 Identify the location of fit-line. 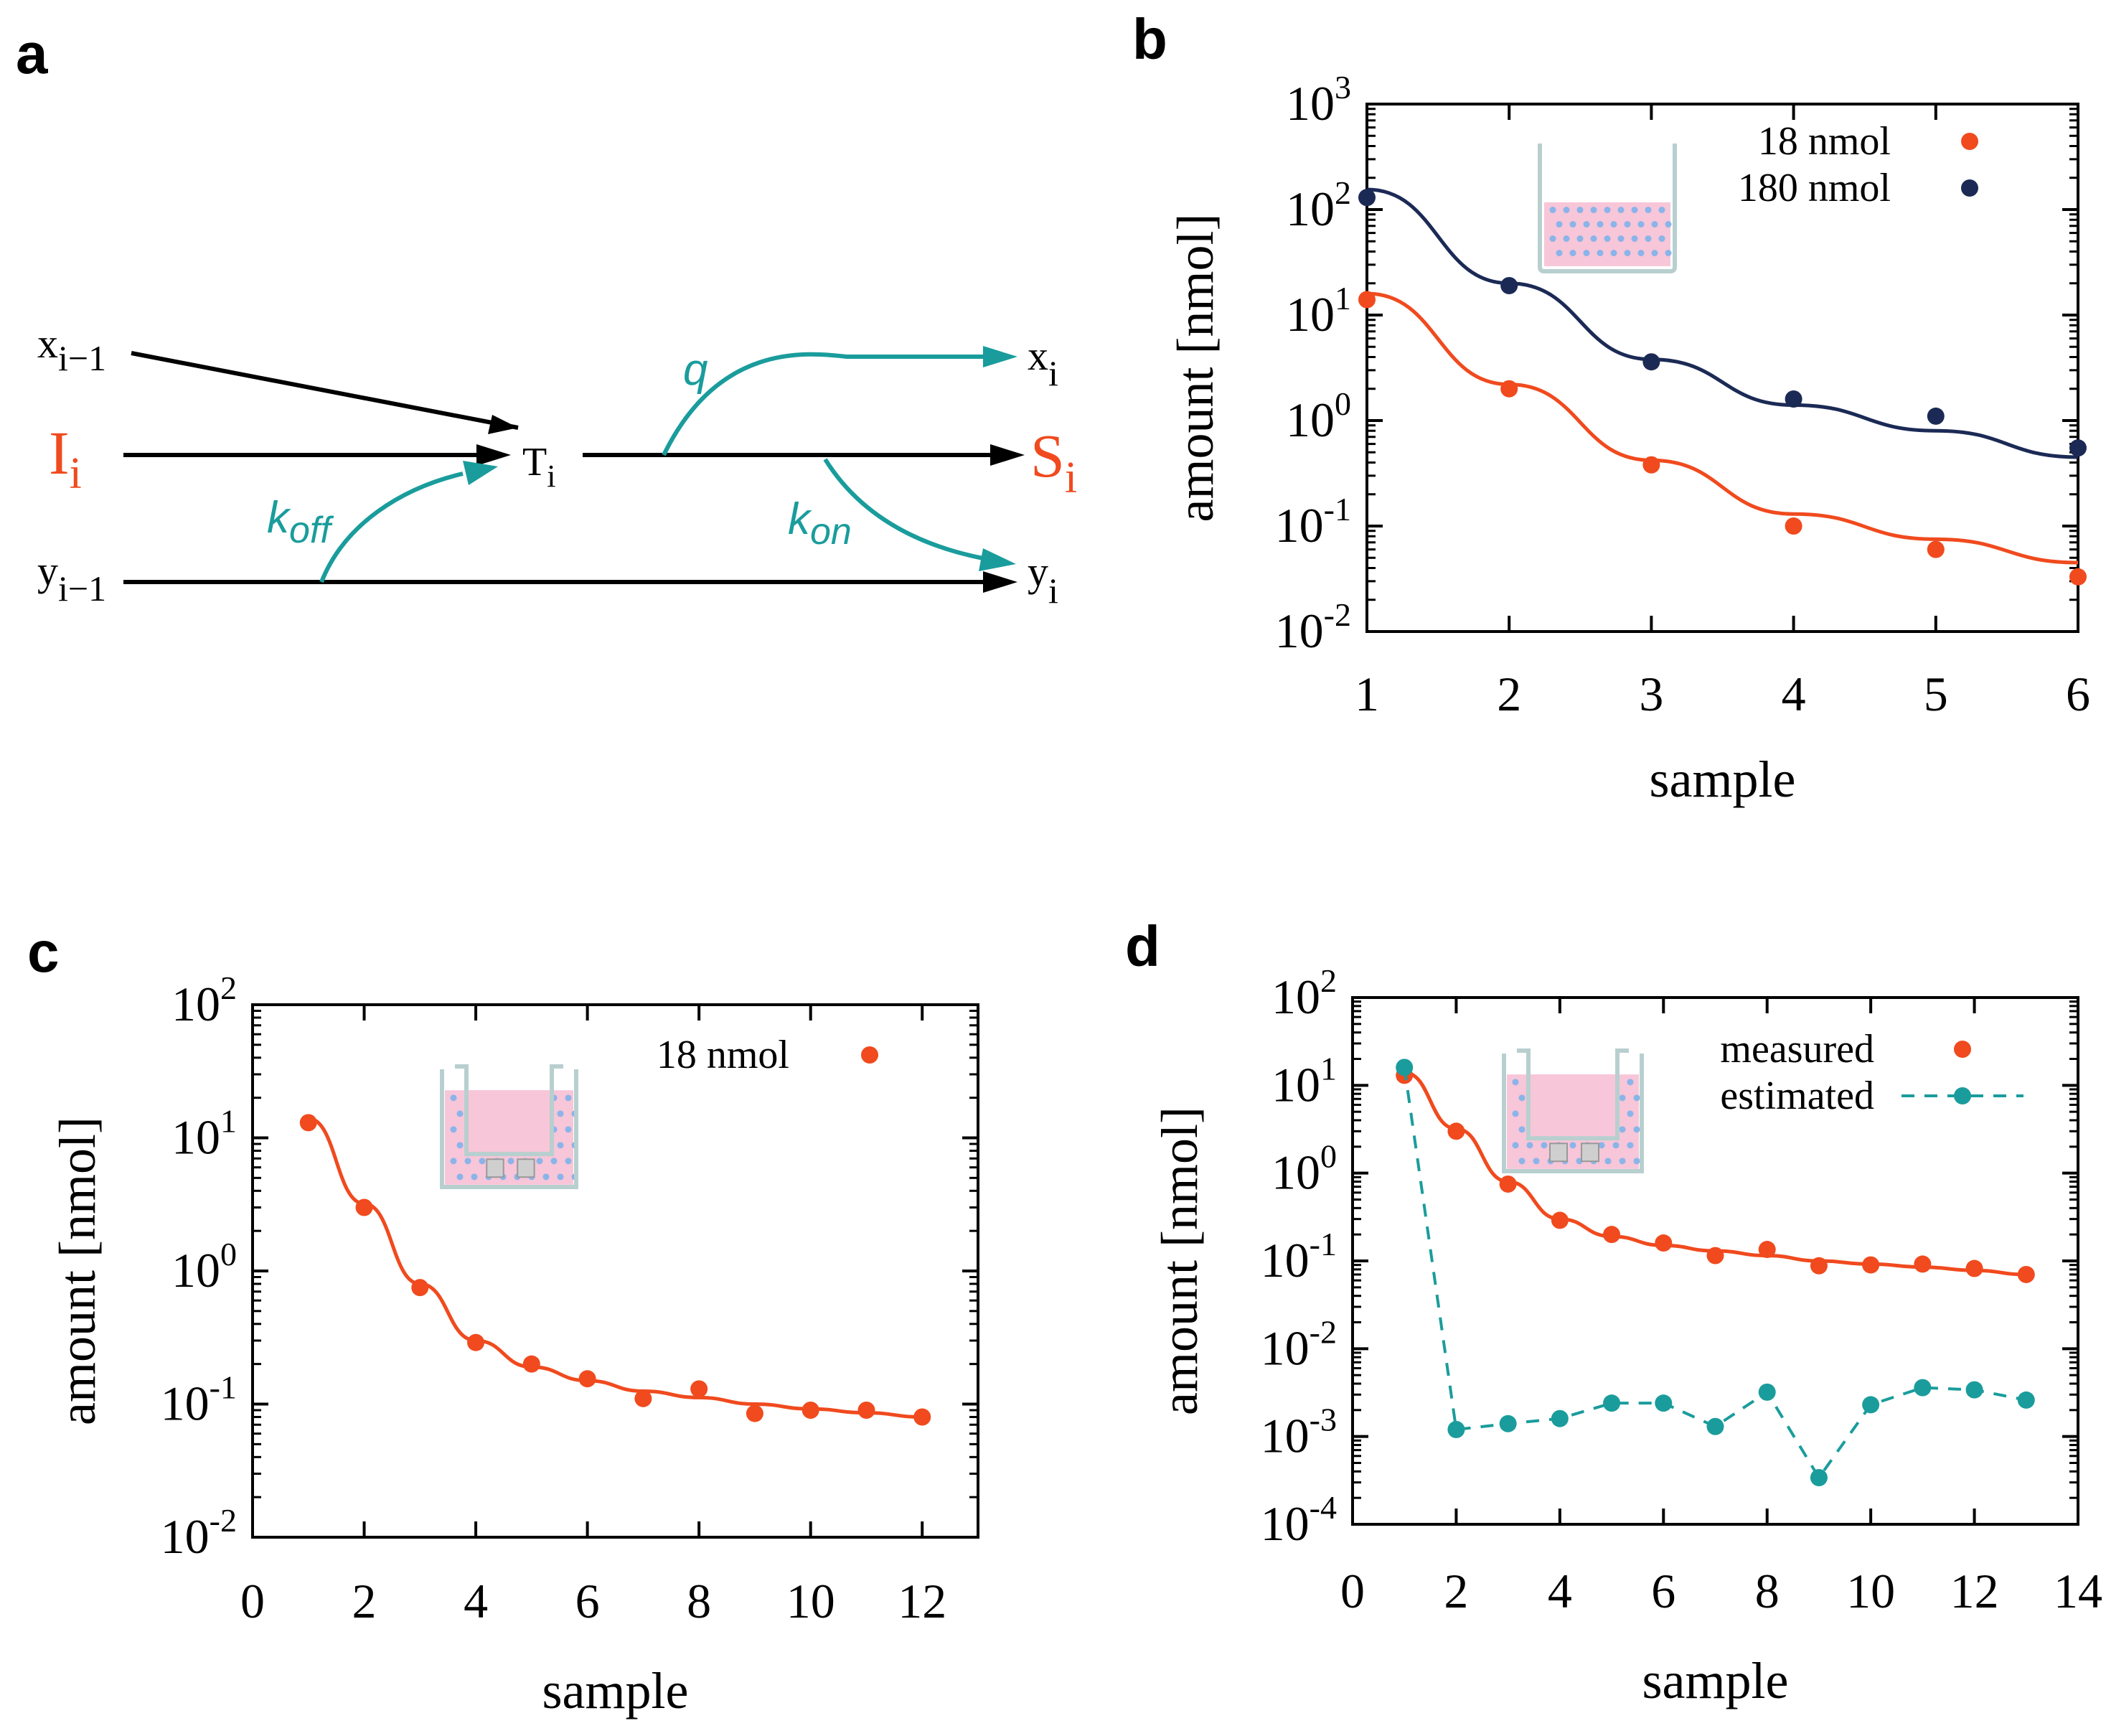
(1715, 1173).